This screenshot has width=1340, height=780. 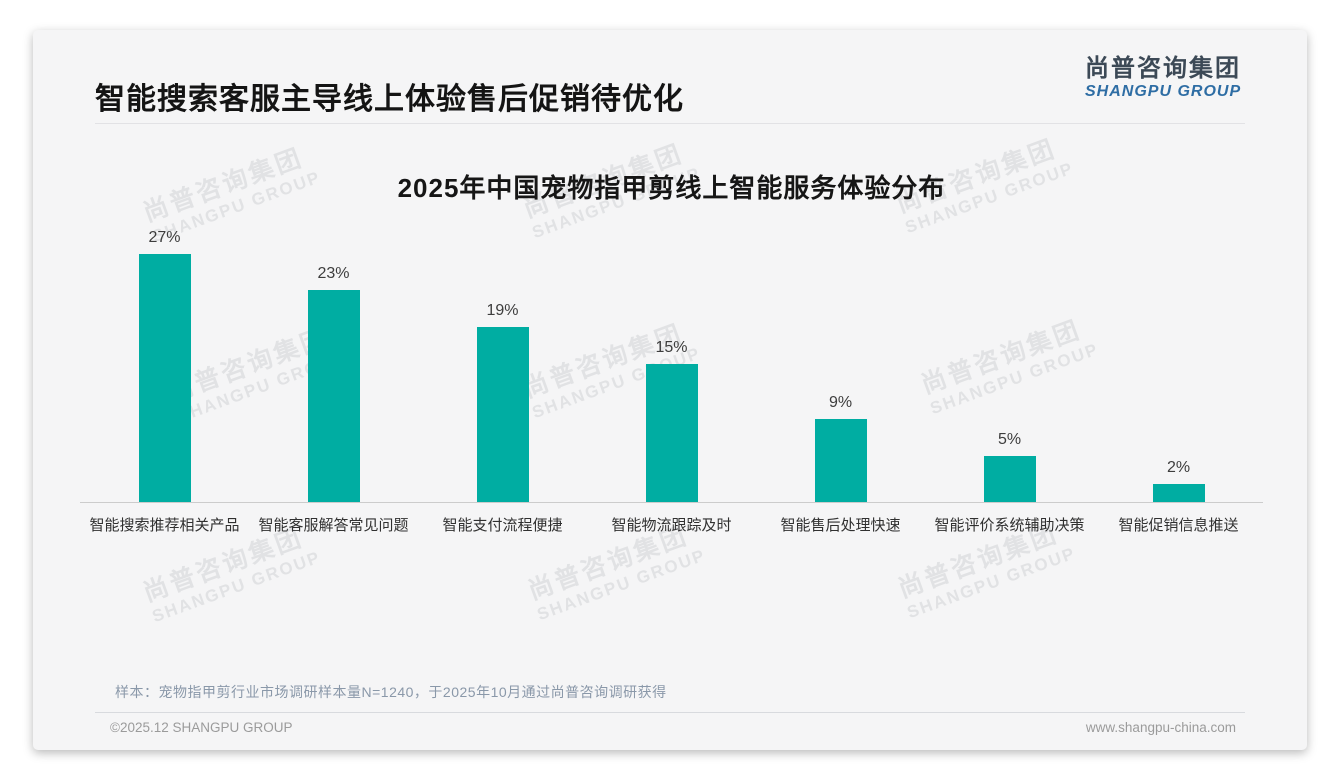 What do you see at coordinates (333, 525) in the screenshot?
I see `category-label: 智能客服解答常见问题` at bounding box center [333, 525].